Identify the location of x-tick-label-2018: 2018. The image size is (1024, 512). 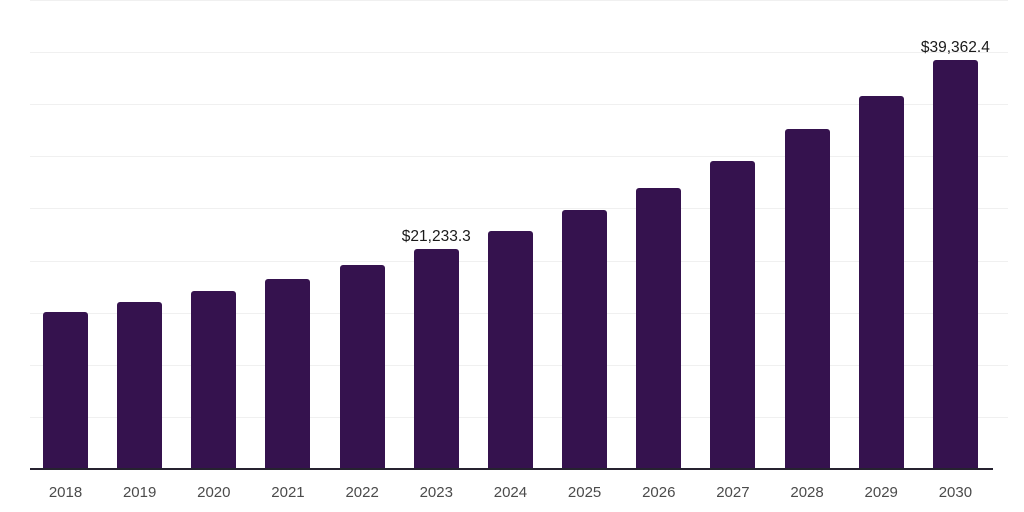
(65, 492).